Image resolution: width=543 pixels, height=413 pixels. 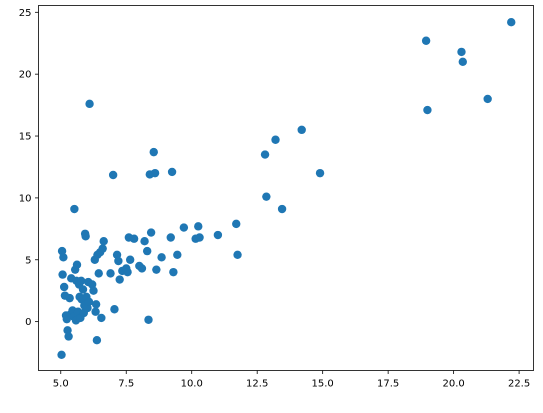 I want to click on x-tick-label-5: 17.5, so click(x=388, y=384).